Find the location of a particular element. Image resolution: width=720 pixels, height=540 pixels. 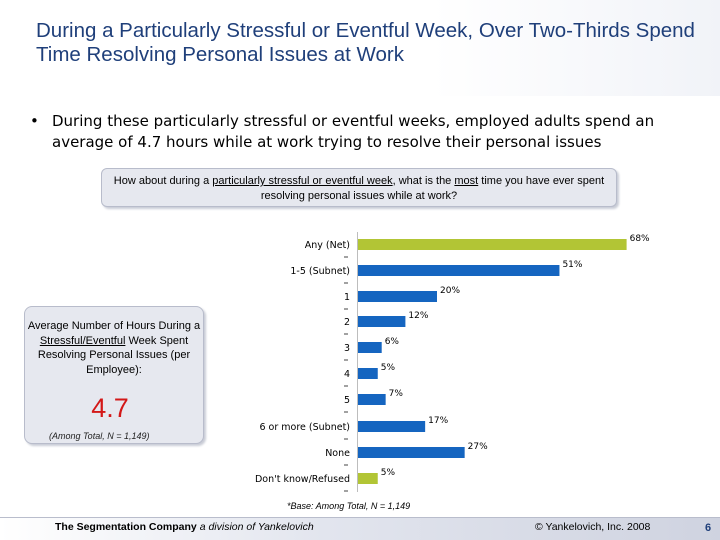

chart-value-label: 17% is located at coordinates (438, 421).